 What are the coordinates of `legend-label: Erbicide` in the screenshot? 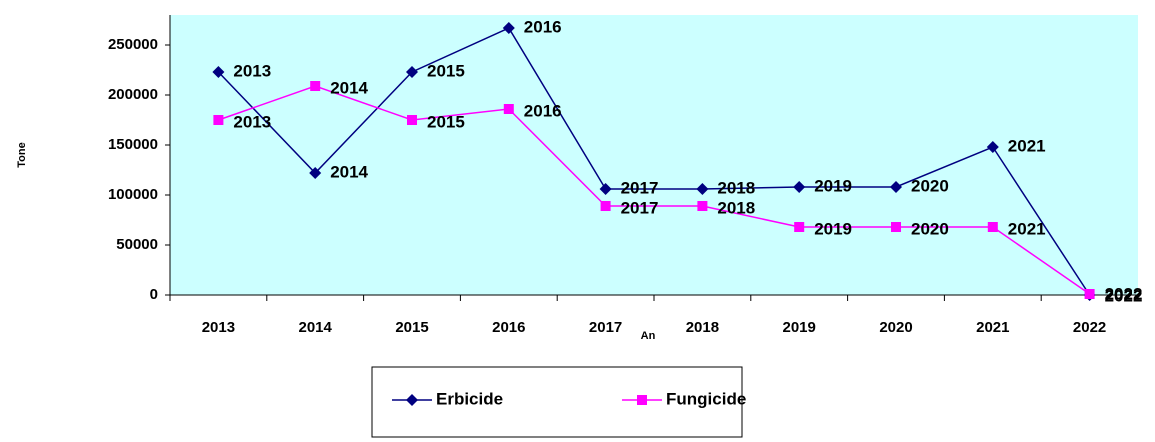 It's located at (469, 398).